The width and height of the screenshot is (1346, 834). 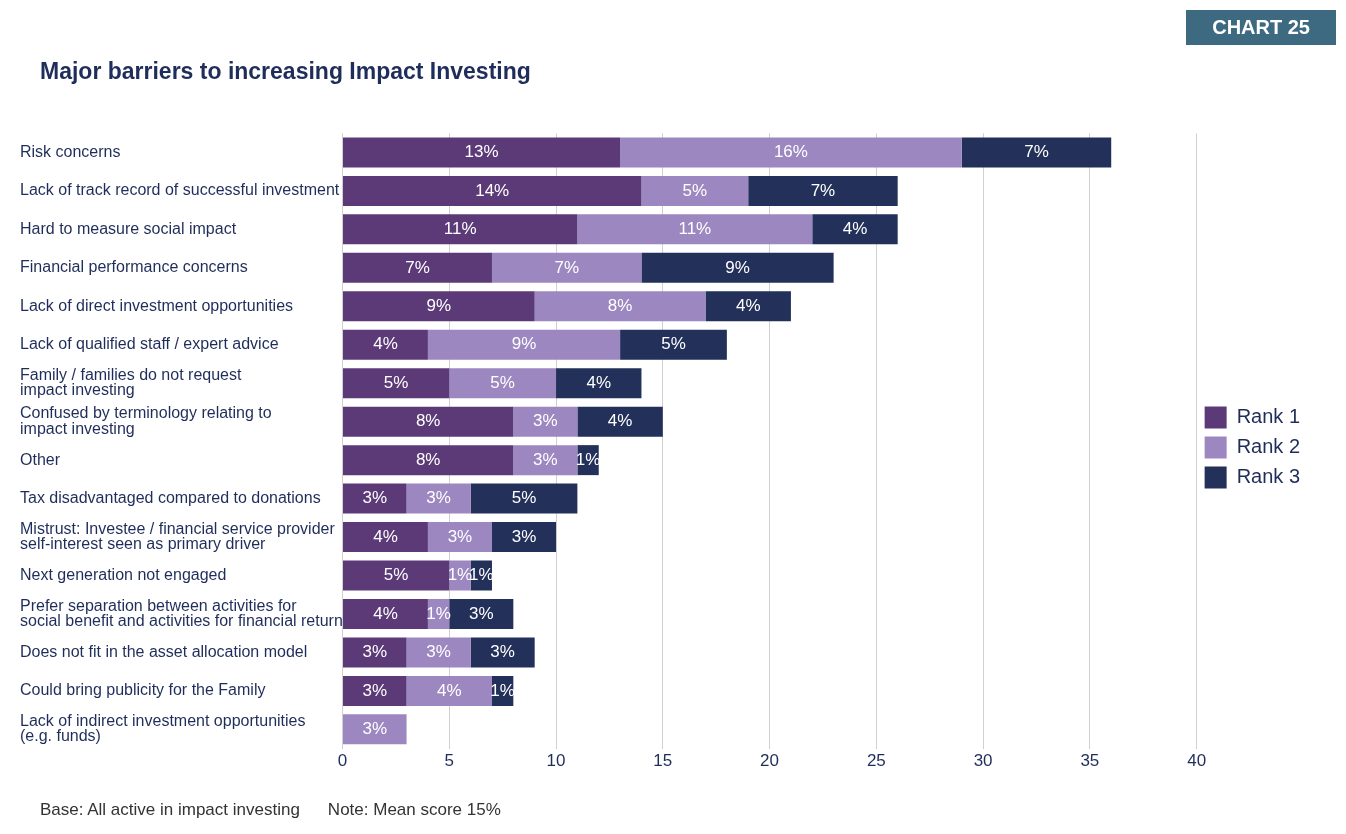 I want to click on x-tick-label: 25, so click(x=876, y=761).